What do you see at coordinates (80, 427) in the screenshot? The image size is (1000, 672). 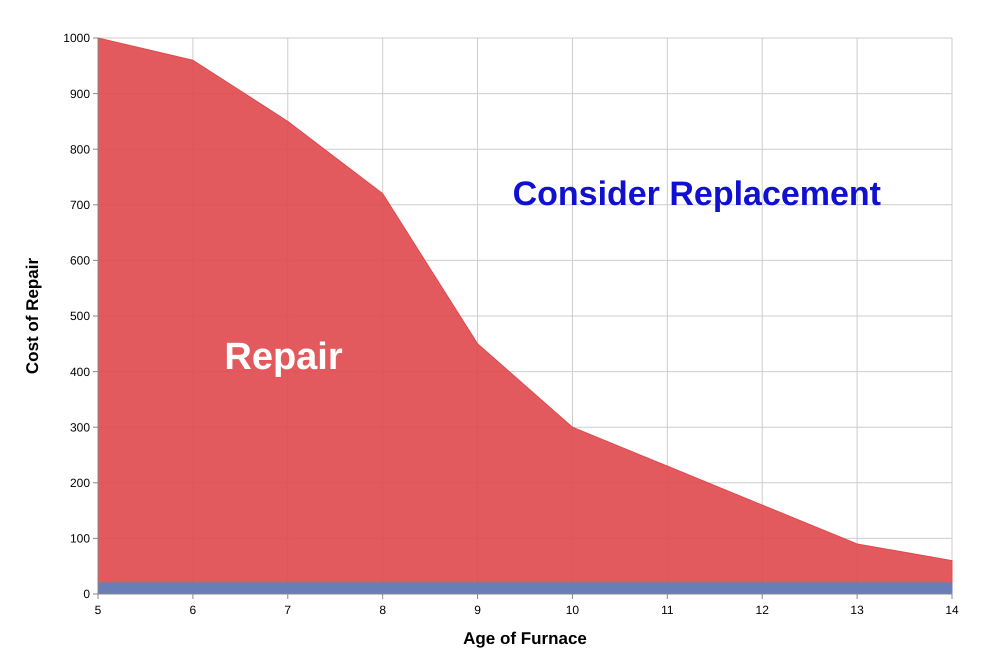 I see `y-tick-label: 300` at bounding box center [80, 427].